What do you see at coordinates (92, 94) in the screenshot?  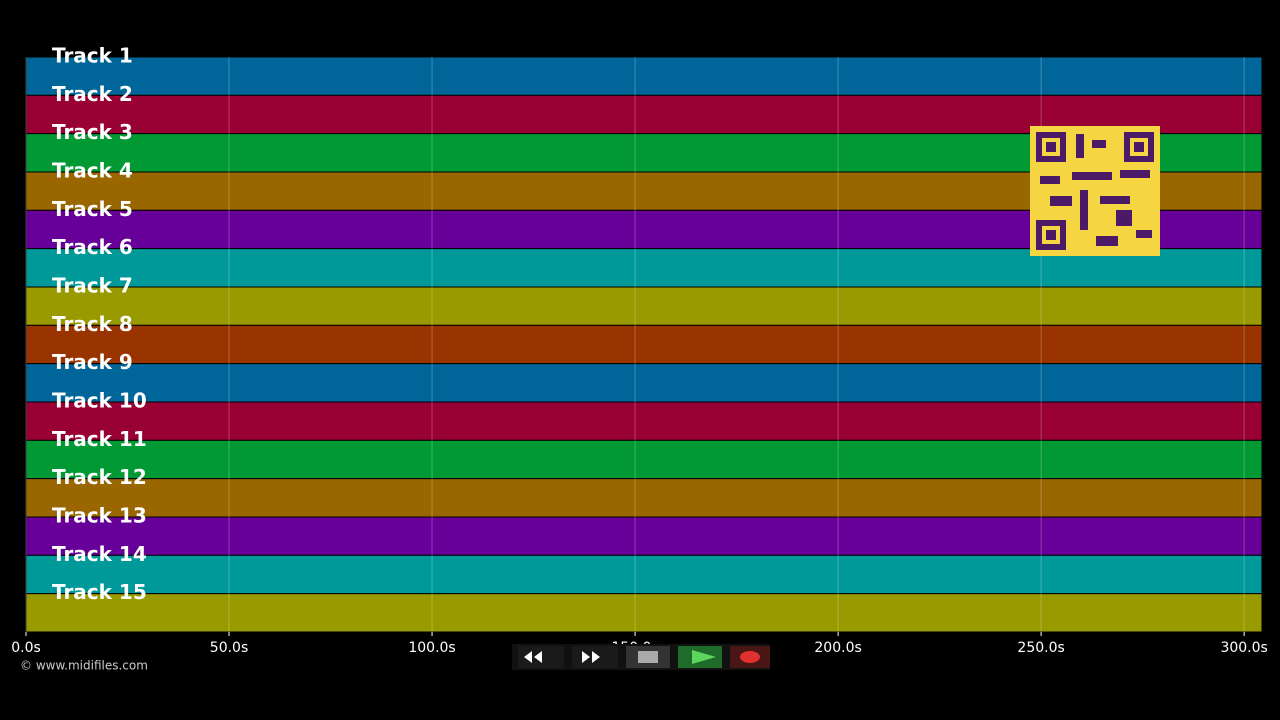 I see `track-label: Track 2` at bounding box center [92, 94].